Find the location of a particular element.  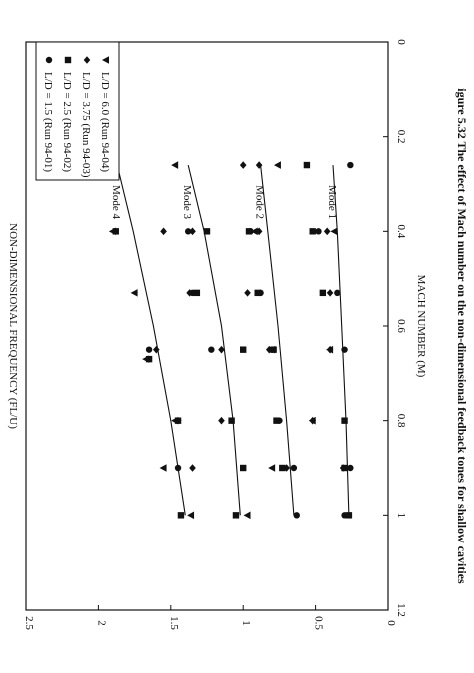

x-tick-label: 0.6 is located at coordinates (401, 326).